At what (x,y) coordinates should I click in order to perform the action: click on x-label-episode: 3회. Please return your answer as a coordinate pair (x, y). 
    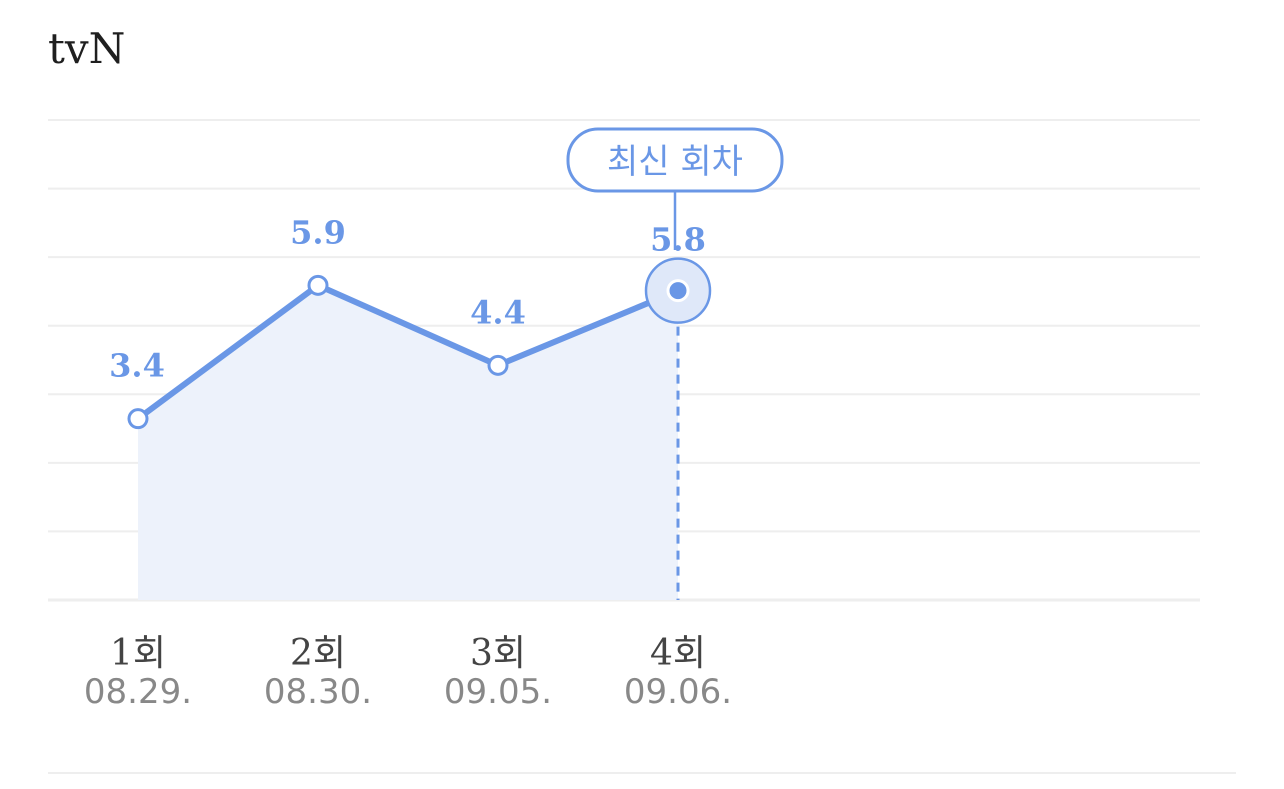
    Looking at the image, I should click on (498, 653).